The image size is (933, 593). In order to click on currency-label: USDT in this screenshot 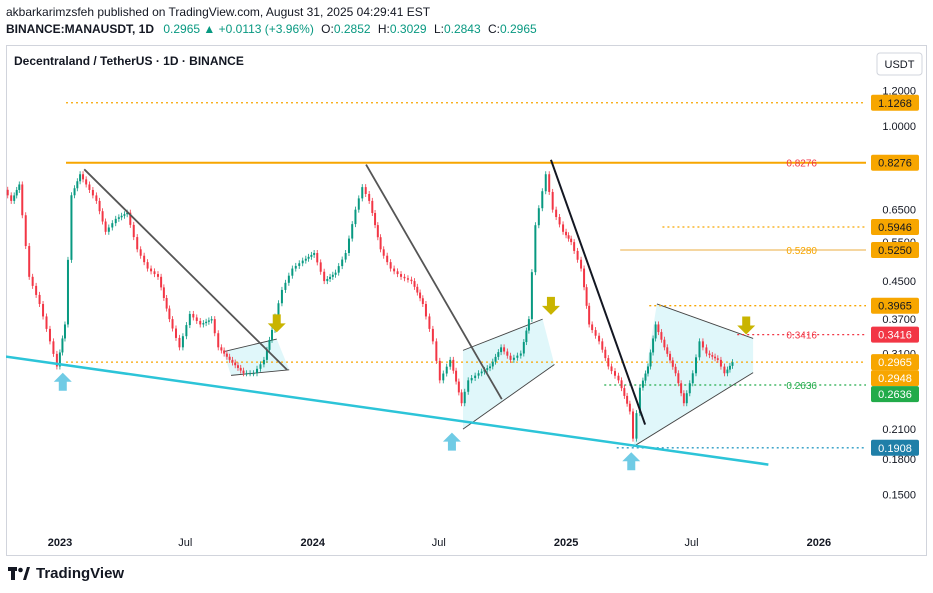, I will do `click(900, 65)`.